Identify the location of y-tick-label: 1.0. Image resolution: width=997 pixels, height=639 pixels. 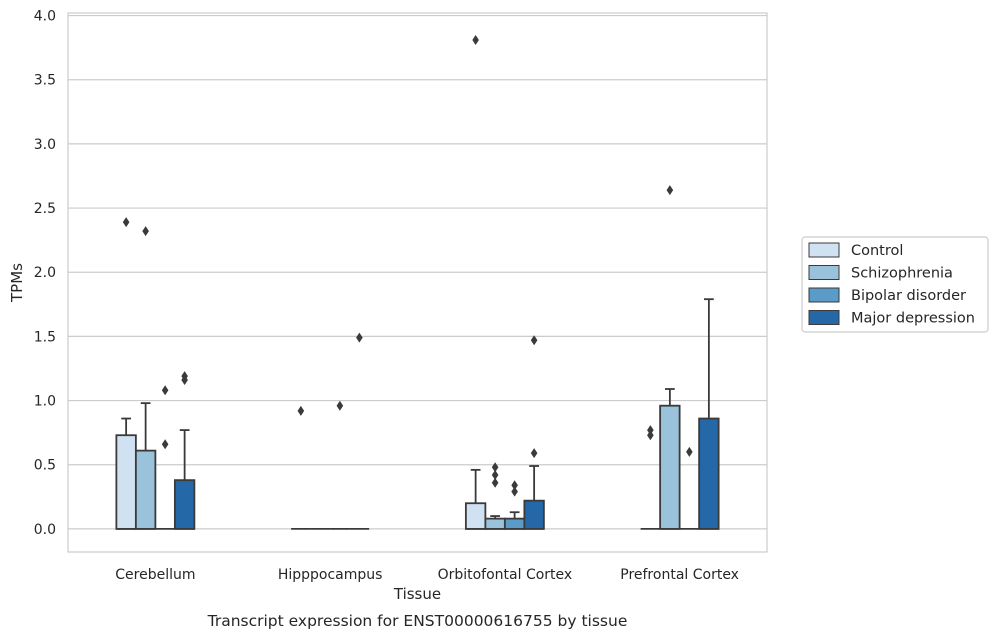
(45, 402).